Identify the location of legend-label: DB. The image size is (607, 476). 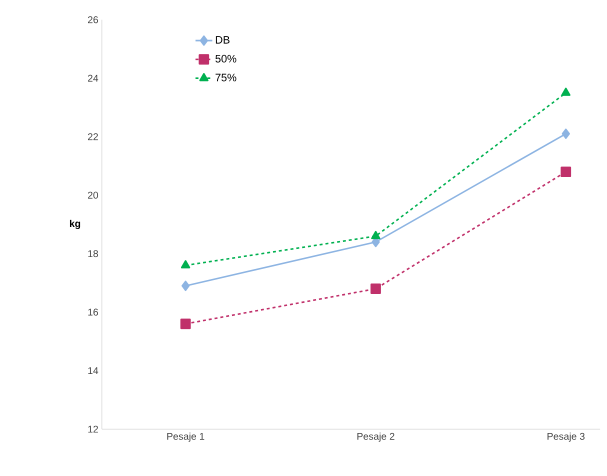
(223, 40).